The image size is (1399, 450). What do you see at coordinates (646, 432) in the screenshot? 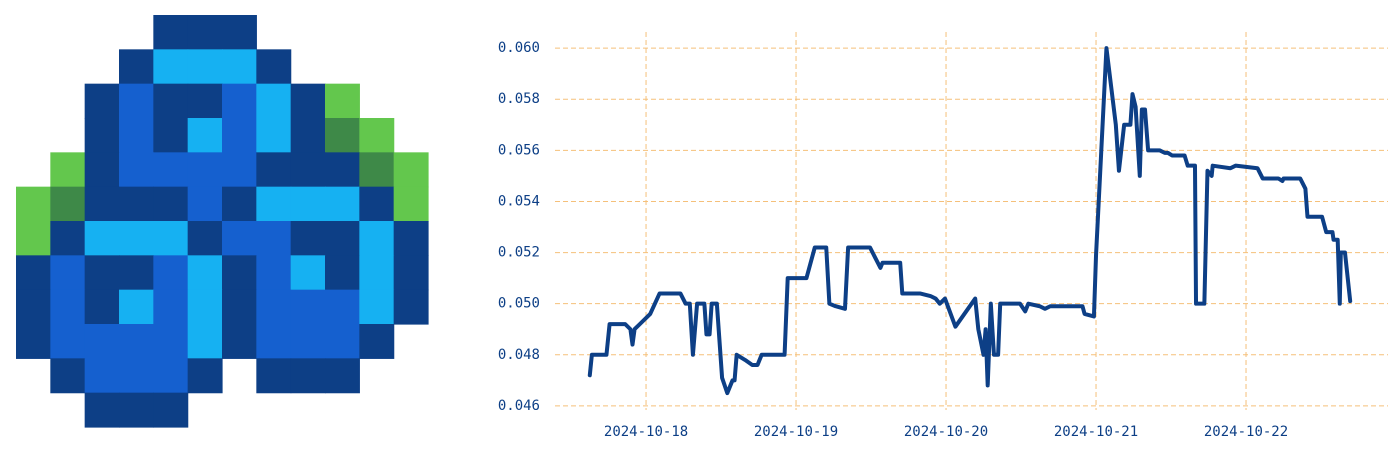
I see `x-tick-label: 2024-10-18` at bounding box center [646, 432].